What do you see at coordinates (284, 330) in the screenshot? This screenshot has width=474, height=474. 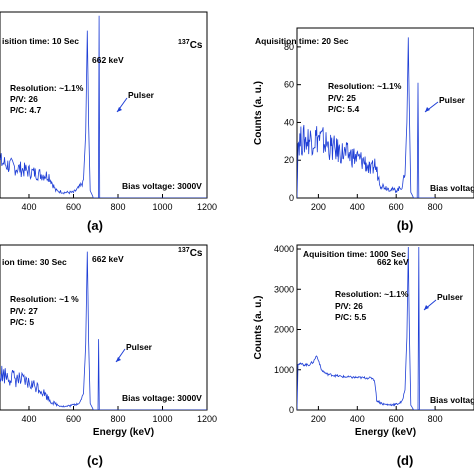 I see `y-tick-label: 2000` at bounding box center [284, 330].